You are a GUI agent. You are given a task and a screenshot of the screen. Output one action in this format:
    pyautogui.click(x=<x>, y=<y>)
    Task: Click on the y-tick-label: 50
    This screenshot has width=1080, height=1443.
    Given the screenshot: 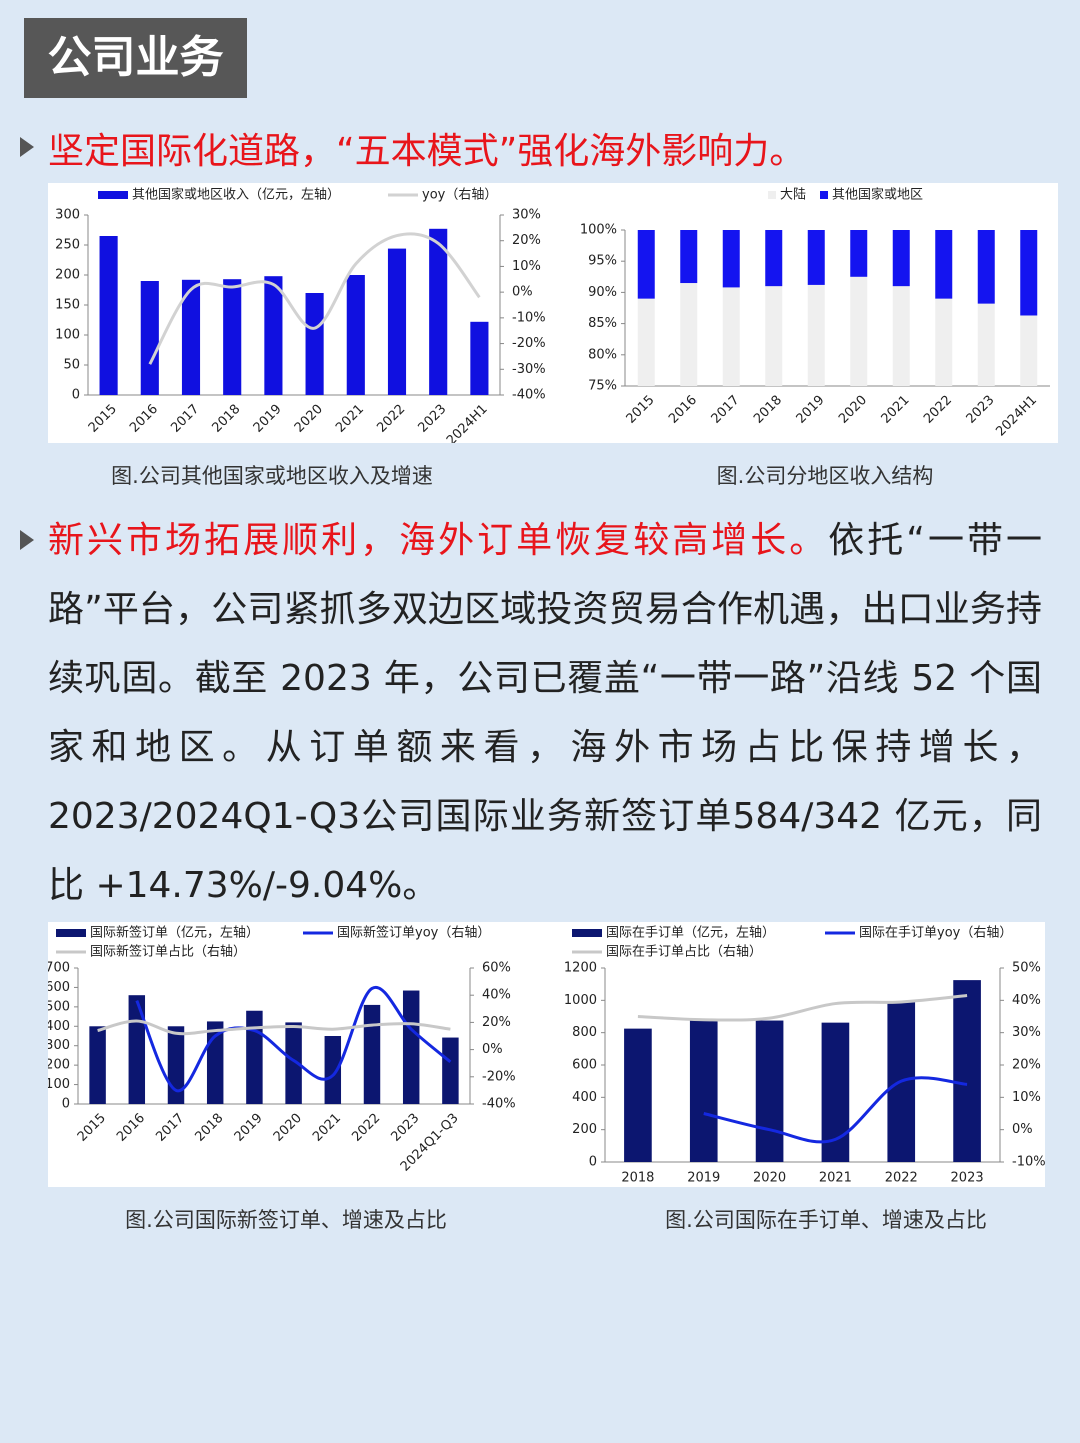 What is the action you would take?
    pyautogui.click(x=71, y=365)
    